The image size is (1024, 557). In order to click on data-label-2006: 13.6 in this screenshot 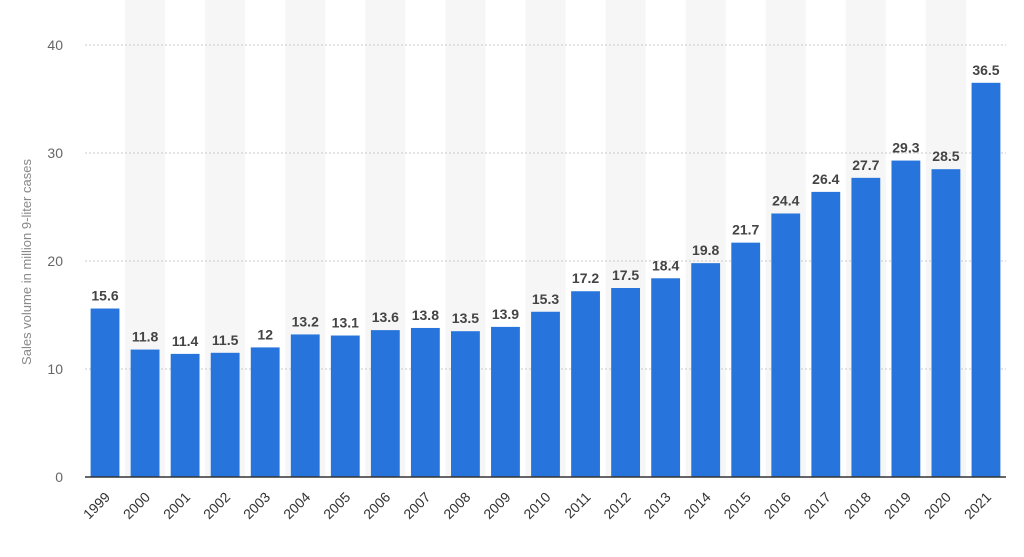, I will do `click(385, 317)`.